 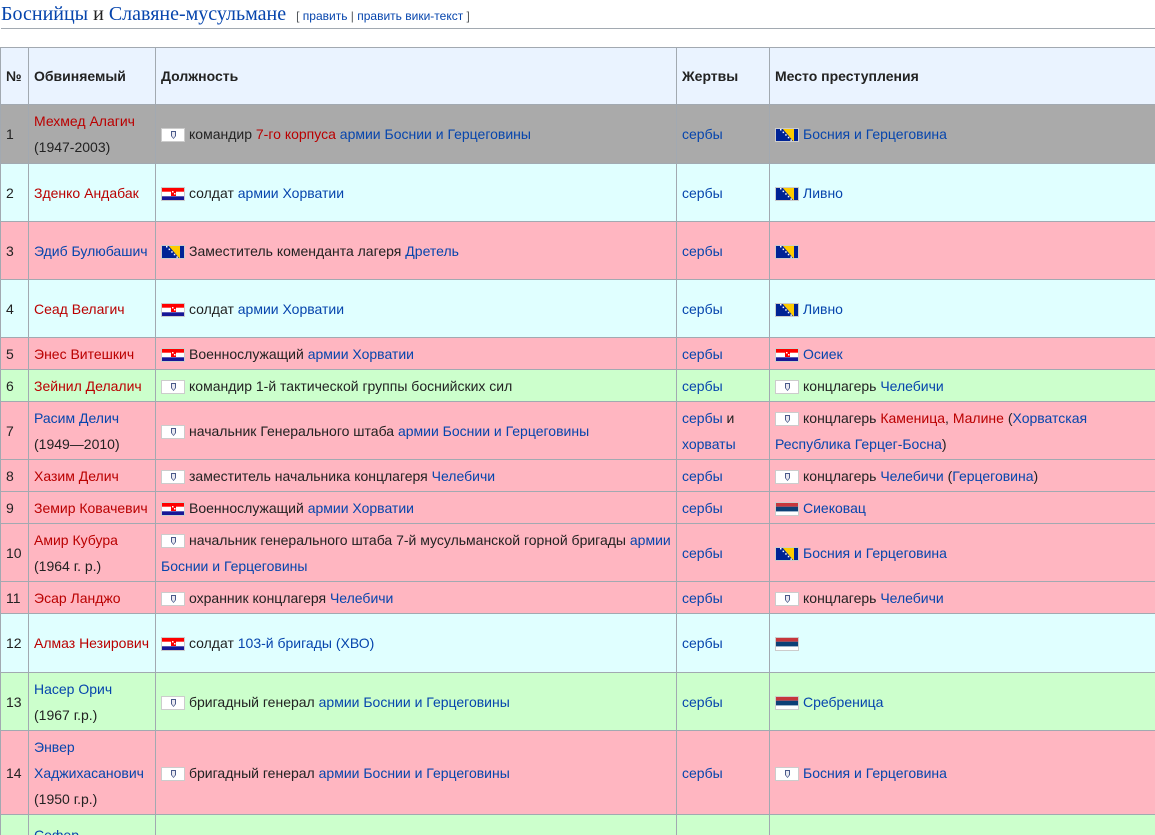 What do you see at coordinates (14, 76) in the screenshot?
I see `column-header: №` at bounding box center [14, 76].